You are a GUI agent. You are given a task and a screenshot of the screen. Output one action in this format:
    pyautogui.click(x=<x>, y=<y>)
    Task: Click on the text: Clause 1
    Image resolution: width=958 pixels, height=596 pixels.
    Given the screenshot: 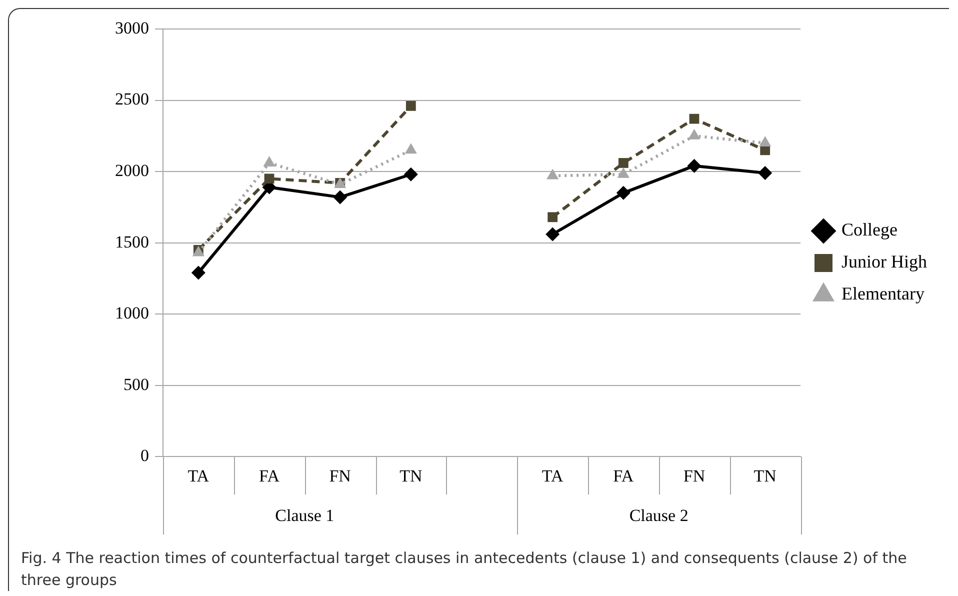 What is the action you would take?
    pyautogui.click(x=304, y=516)
    